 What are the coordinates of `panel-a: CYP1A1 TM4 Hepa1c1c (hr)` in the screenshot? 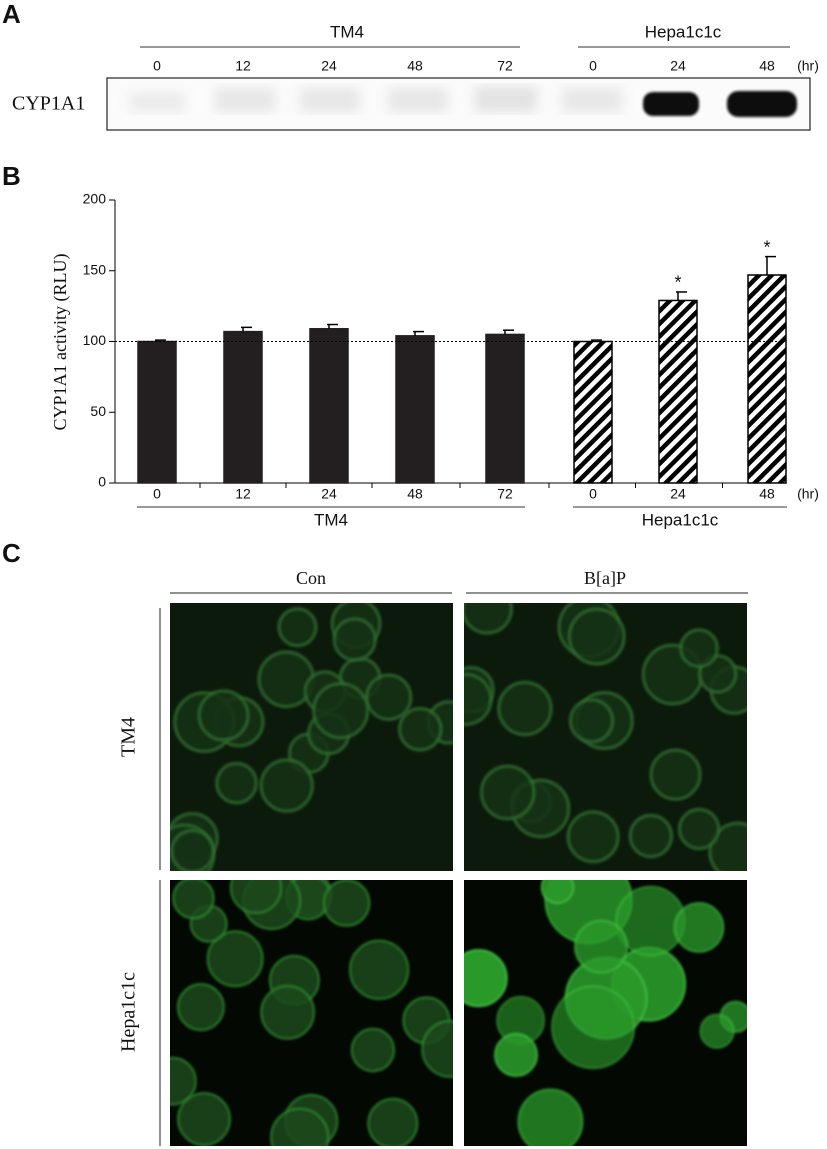 It's located at (415, 76).